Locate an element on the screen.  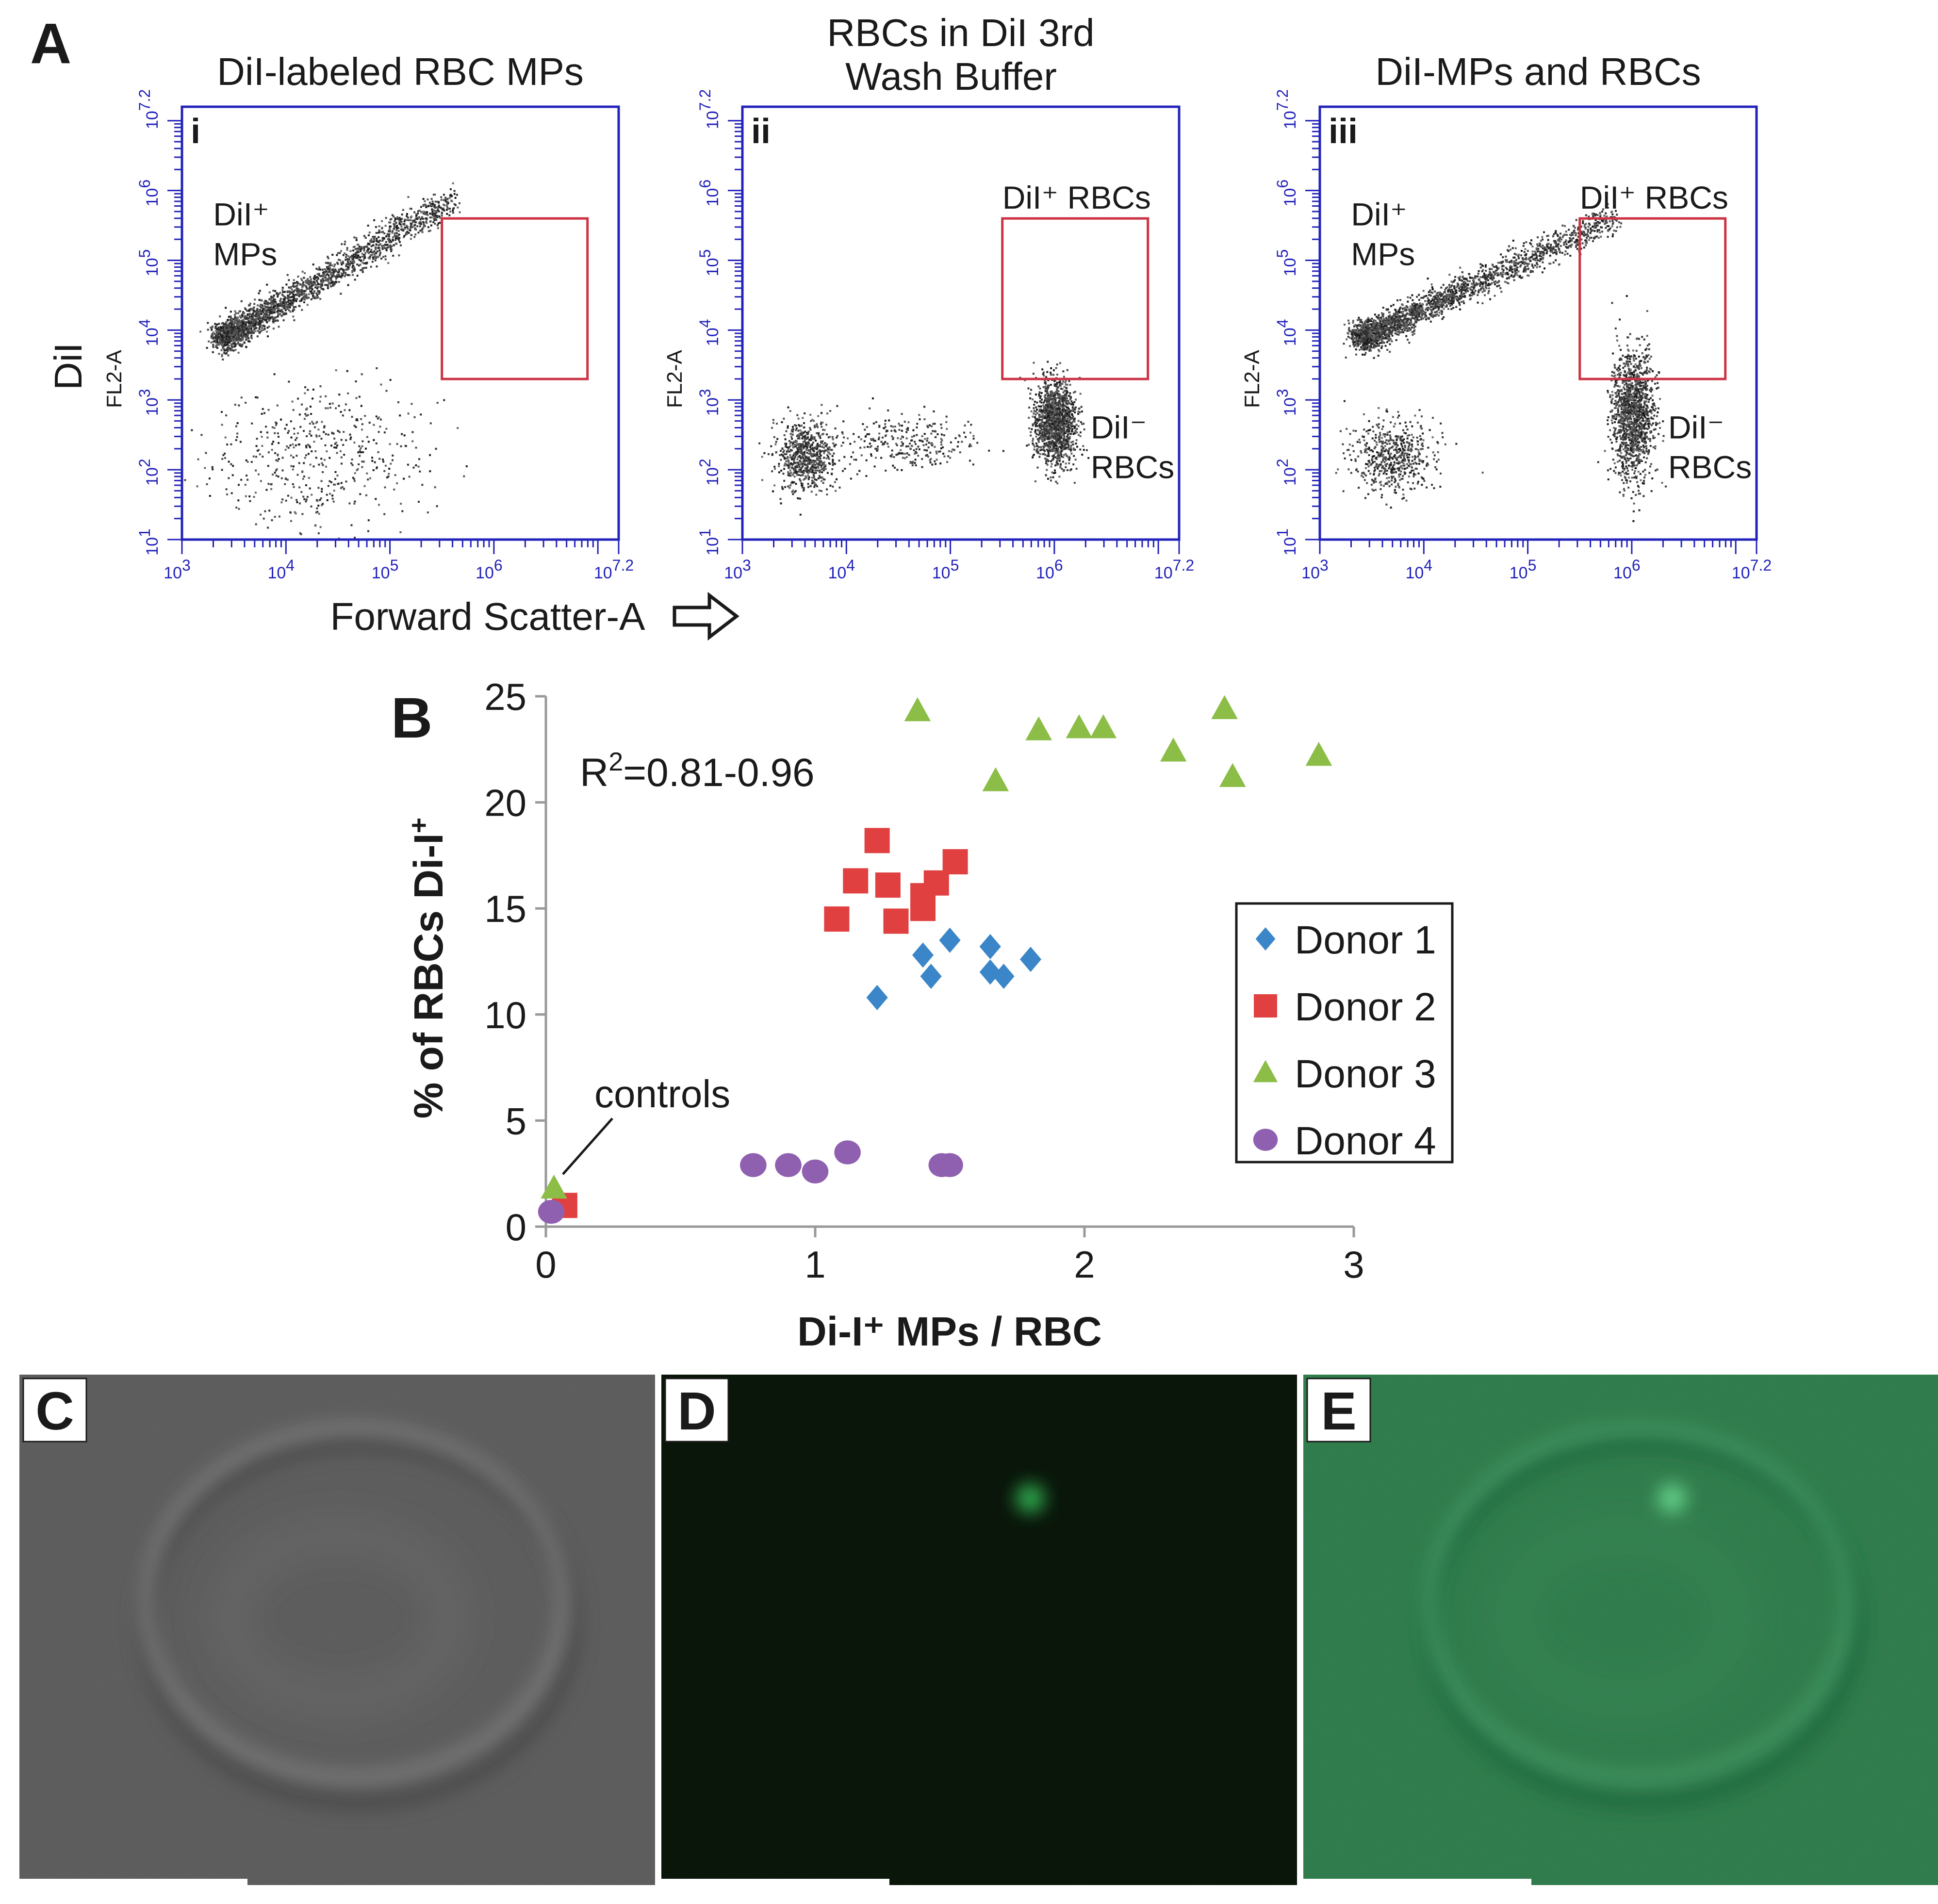
x-tick-label: 10³ is located at coordinates (737, 569).